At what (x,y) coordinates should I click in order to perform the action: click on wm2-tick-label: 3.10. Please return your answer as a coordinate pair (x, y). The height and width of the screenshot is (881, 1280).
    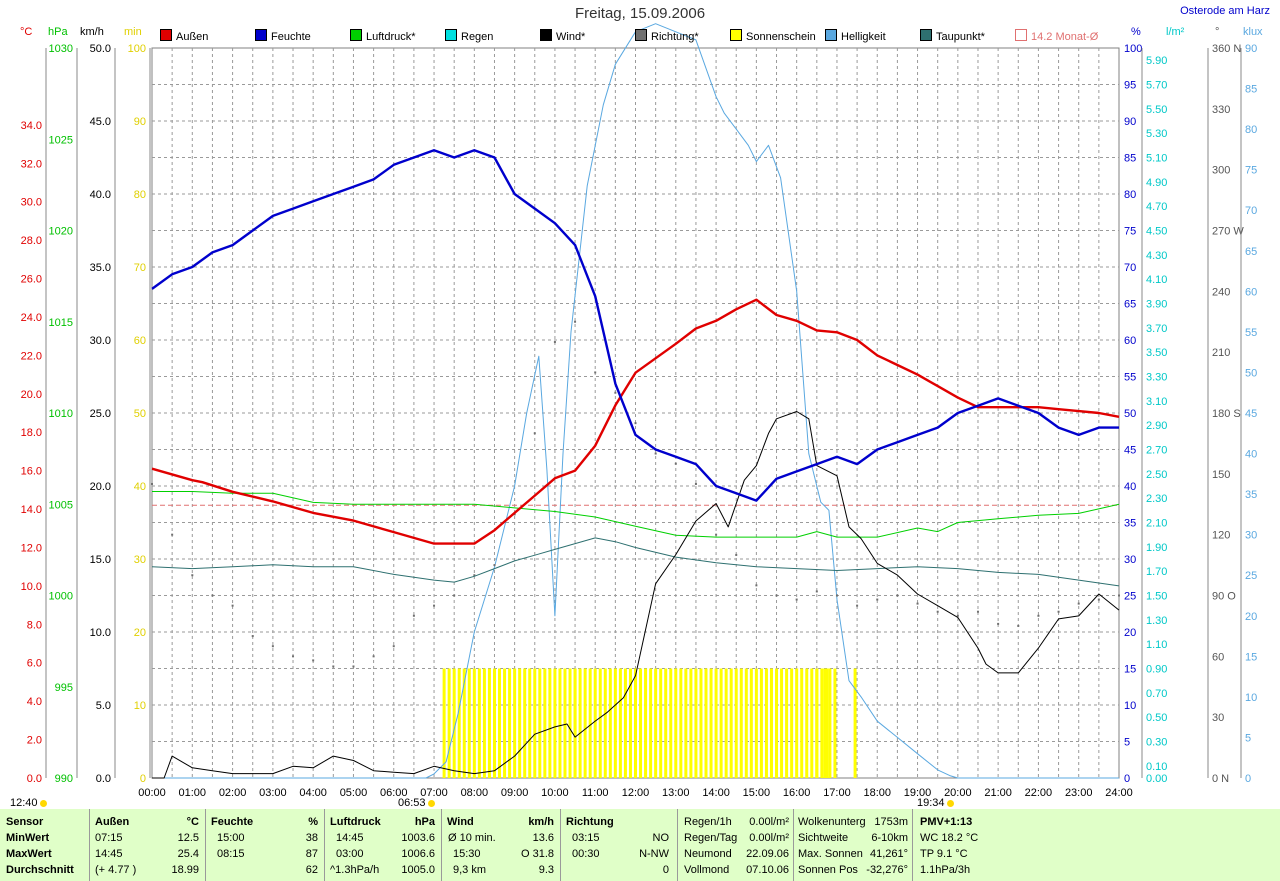
    Looking at the image, I should click on (1156, 402).